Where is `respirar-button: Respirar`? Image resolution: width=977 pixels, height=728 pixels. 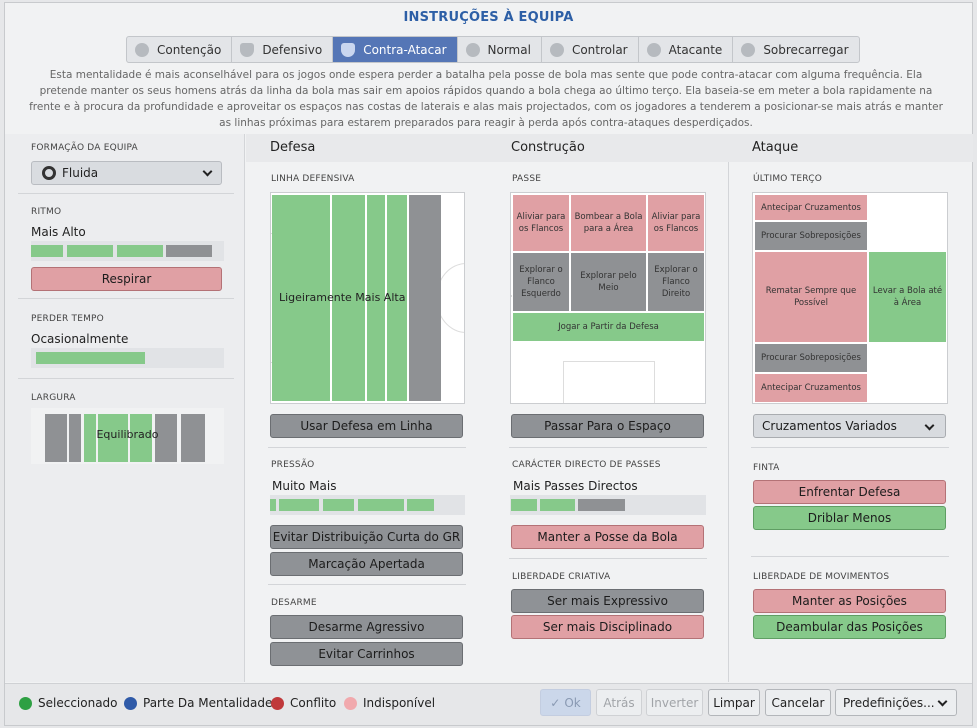 respirar-button: Respirar is located at coordinates (126, 279).